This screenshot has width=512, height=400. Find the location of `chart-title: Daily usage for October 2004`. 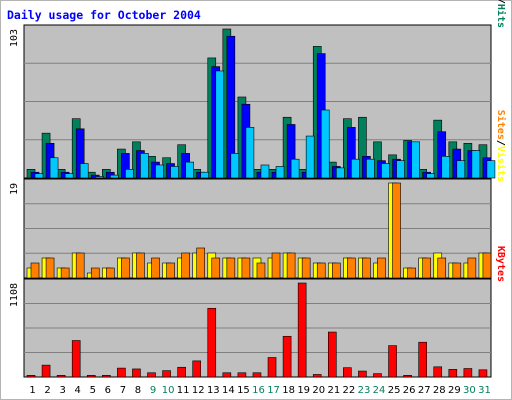

chart-title: Daily usage for October 2004 is located at coordinates (104, 15).